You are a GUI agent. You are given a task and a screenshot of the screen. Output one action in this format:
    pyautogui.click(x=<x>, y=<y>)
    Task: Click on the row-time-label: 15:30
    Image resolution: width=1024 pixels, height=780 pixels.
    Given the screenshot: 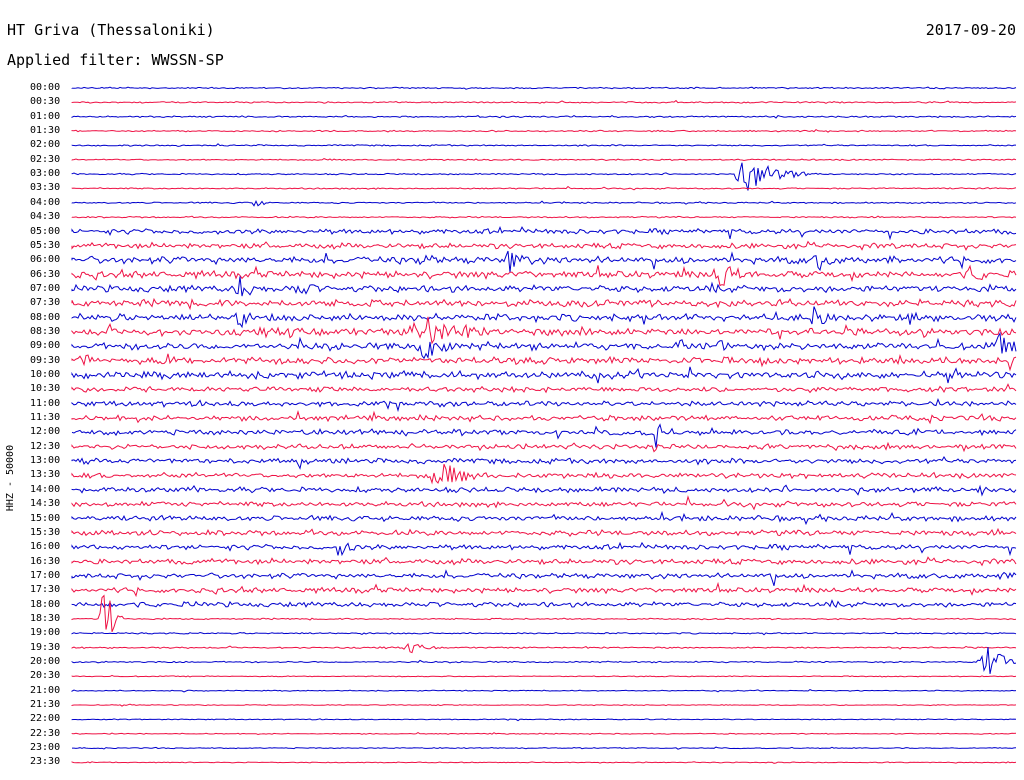 What is the action you would take?
    pyautogui.click(x=45, y=532)
    